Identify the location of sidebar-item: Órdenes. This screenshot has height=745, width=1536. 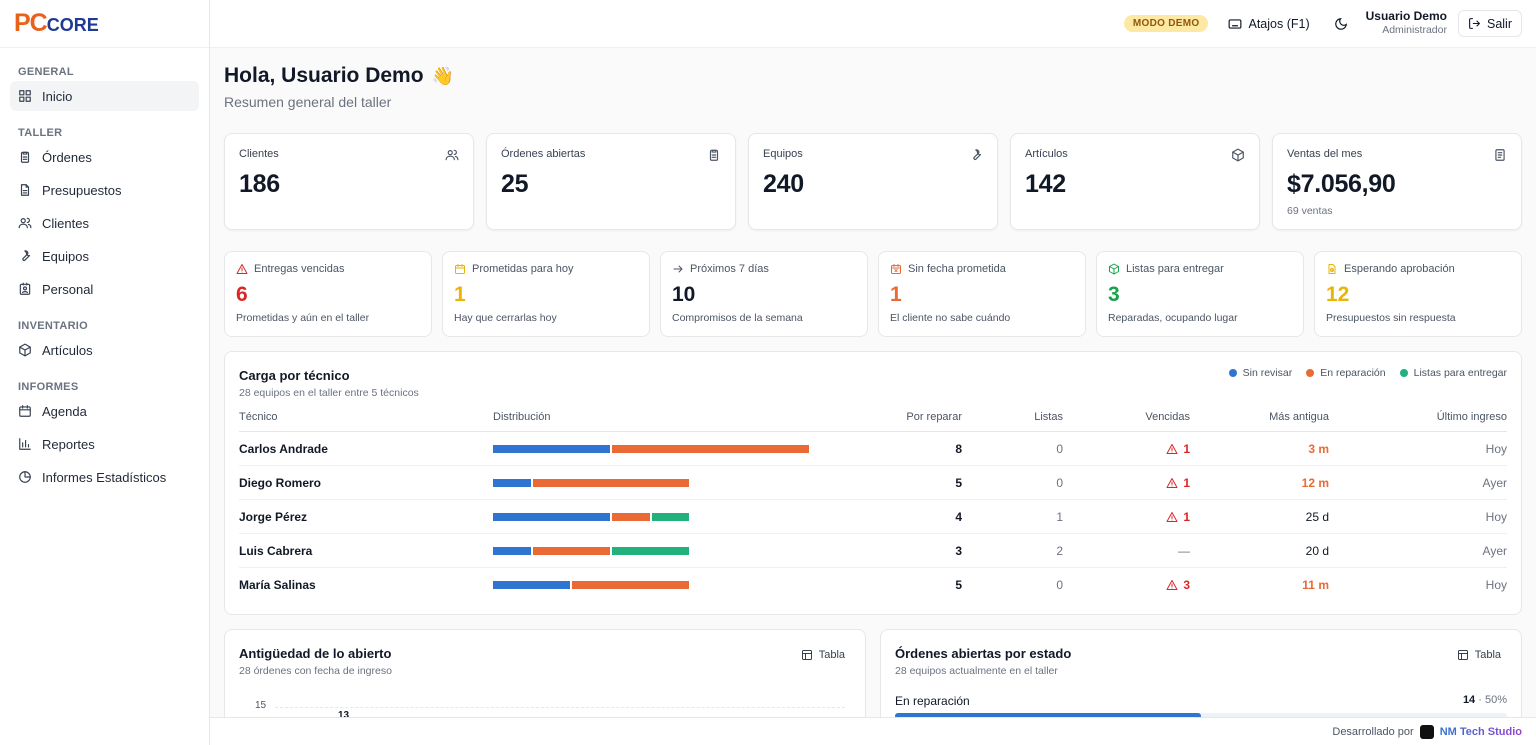
(104, 157).